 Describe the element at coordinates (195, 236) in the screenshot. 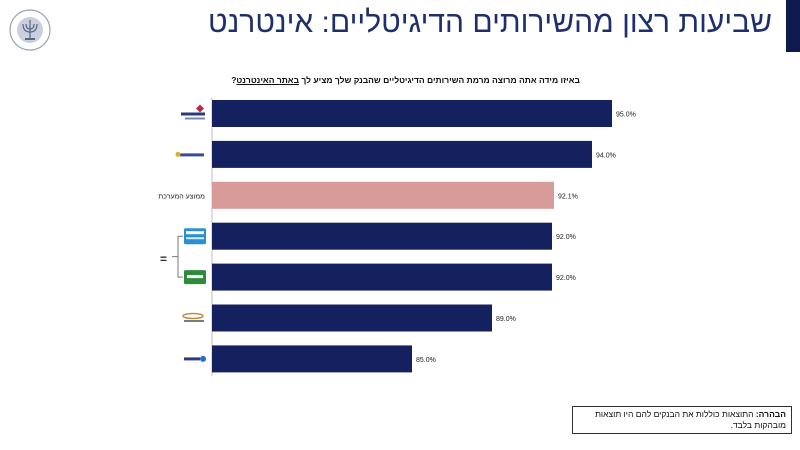

I see `leumi-logo-icon` at that location.